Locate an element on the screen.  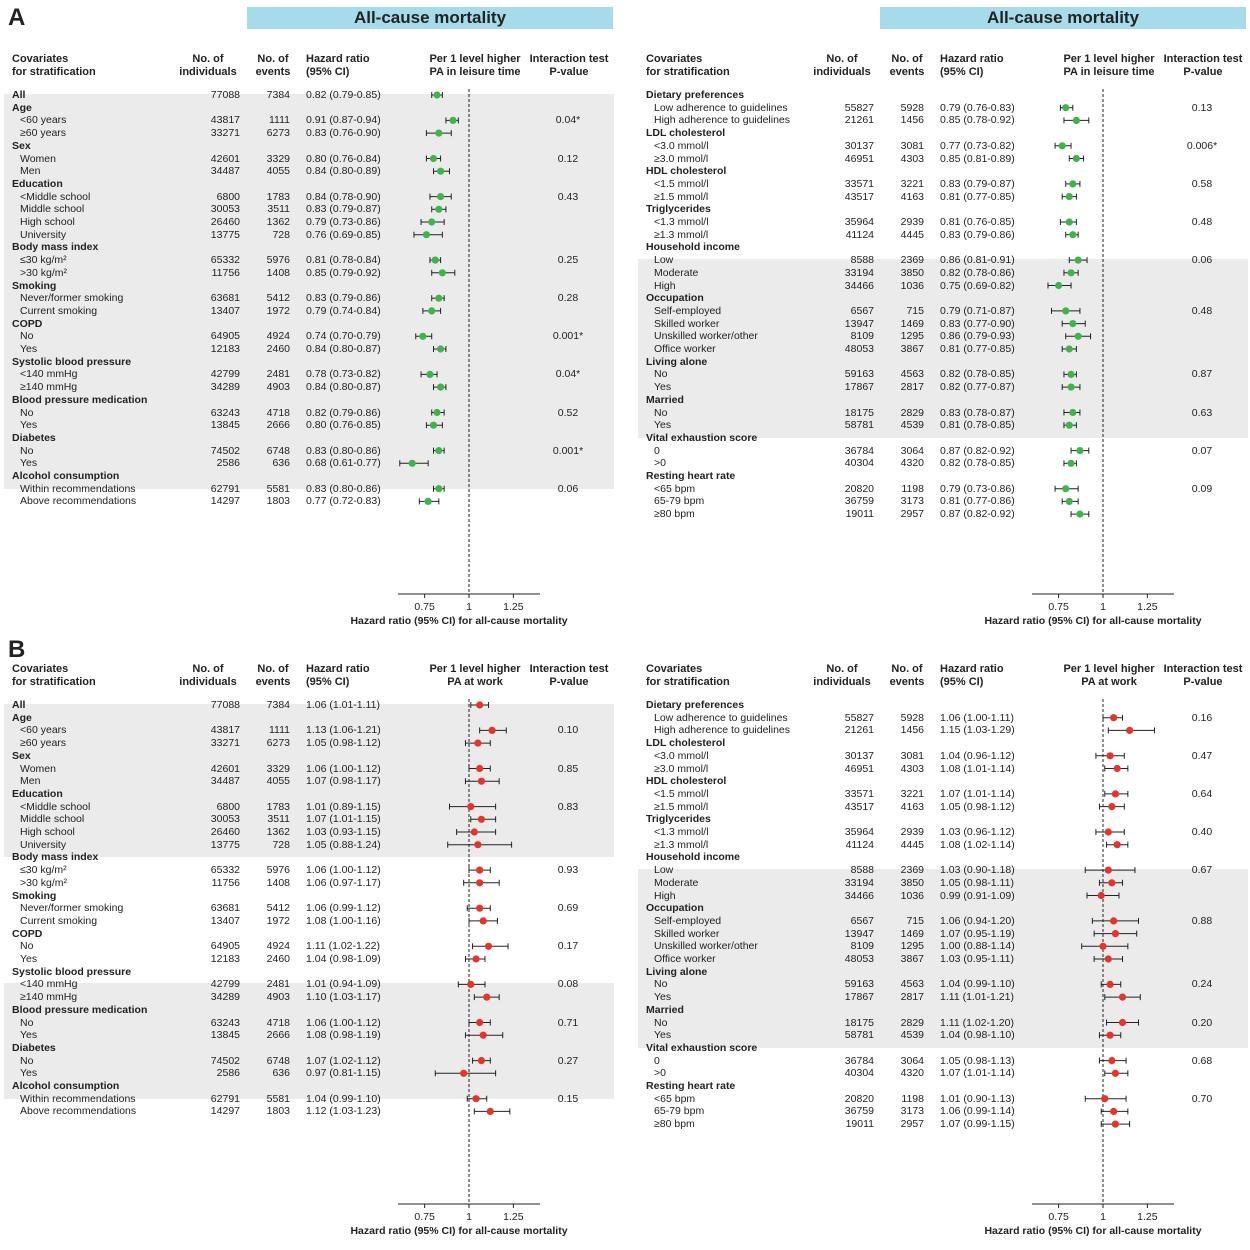
events-value: 636 is located at coordinates (281, 1073).